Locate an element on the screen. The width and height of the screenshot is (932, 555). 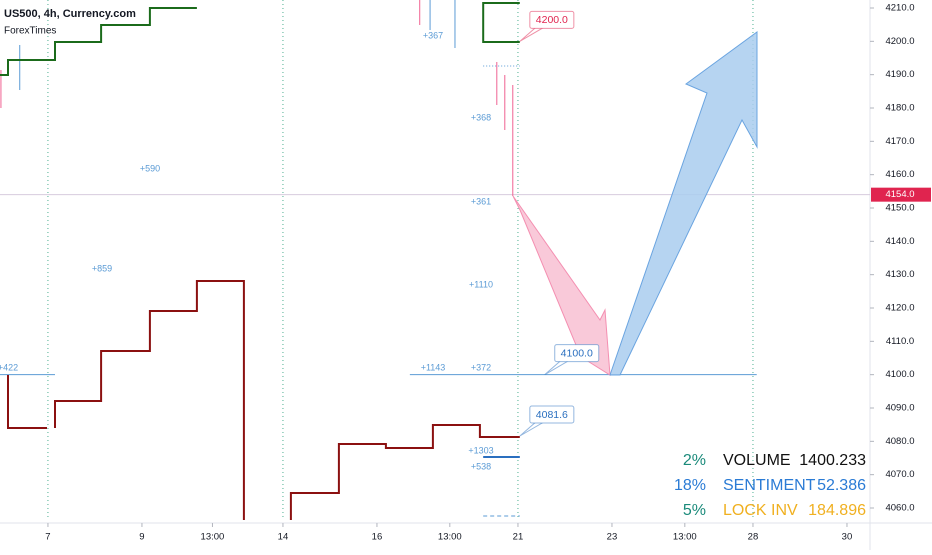
y-tick-label: 4100.0 is located at coordinates (899, 374).